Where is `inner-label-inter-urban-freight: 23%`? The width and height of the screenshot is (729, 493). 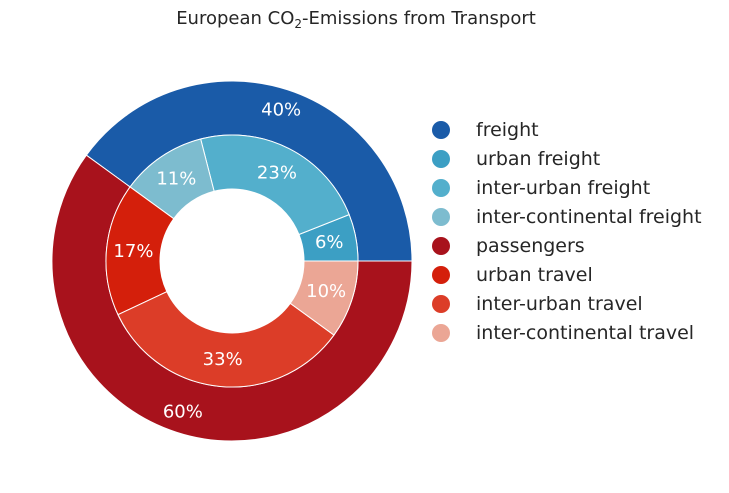 inner-label-inter-urban-freight: 23% is located at coordinates (277, 172).